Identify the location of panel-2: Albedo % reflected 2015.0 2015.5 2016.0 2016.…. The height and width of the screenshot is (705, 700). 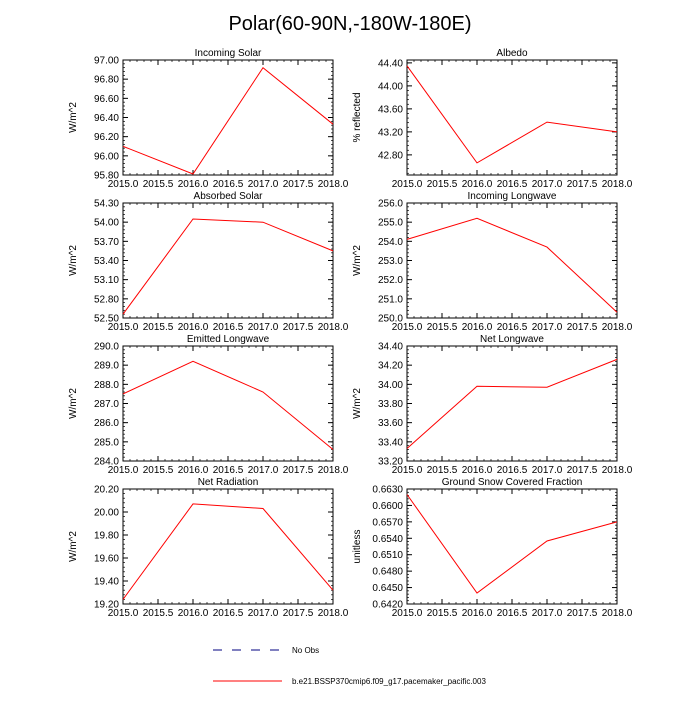
(492, 119).